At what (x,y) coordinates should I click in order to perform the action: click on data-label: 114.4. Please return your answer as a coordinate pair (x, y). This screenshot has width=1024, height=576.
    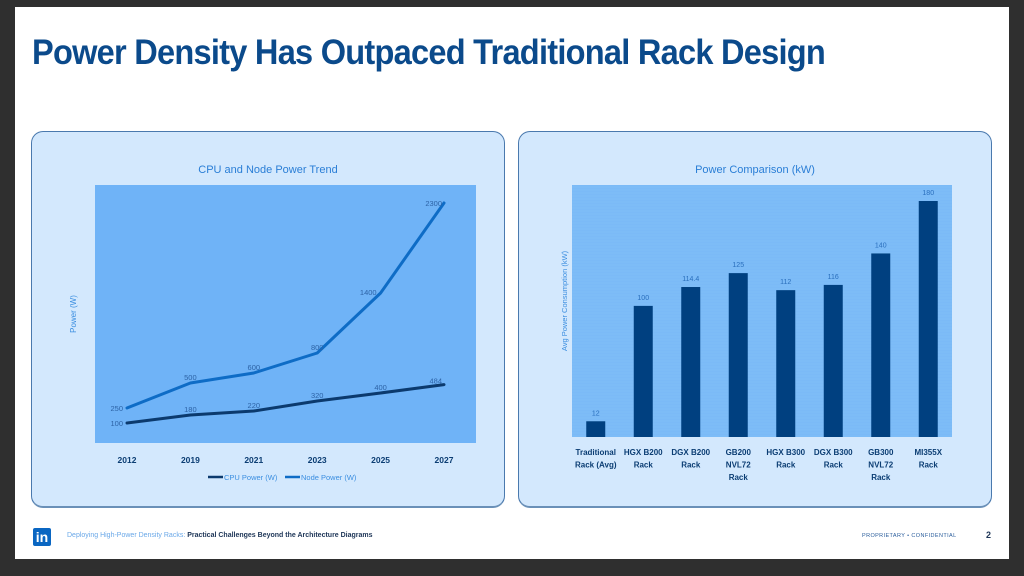
    Looking at the image, I should click on (690, 279).